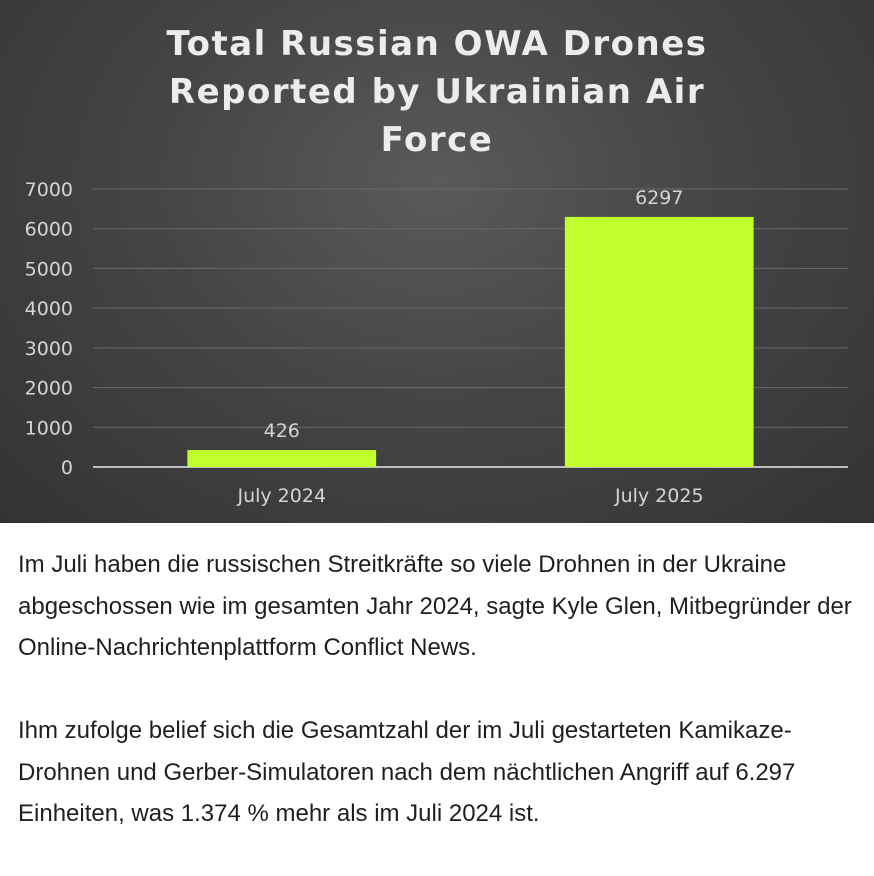 This screenshot has height=876, width=874. Describe the element at coordinates (49, 190) in the screenshot. I see `y-tick-label: 7000` at that location.